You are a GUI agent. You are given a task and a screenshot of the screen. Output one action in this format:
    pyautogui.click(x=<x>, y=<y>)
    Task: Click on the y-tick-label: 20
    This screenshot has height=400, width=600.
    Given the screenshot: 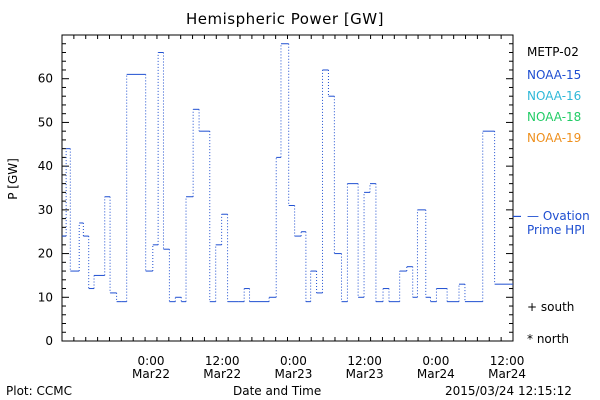 What is the action you would take?
    pyautogui.click(x=45, y=254)
    